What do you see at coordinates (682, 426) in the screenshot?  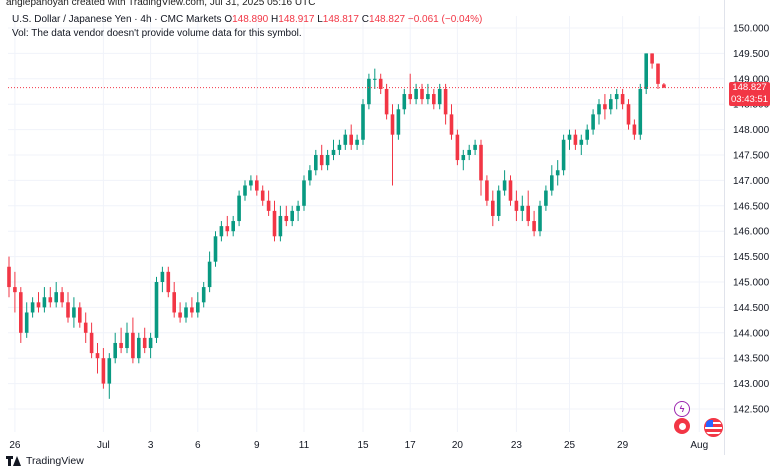 I see `japan-flag-icon` at bounding box center [682, 426].